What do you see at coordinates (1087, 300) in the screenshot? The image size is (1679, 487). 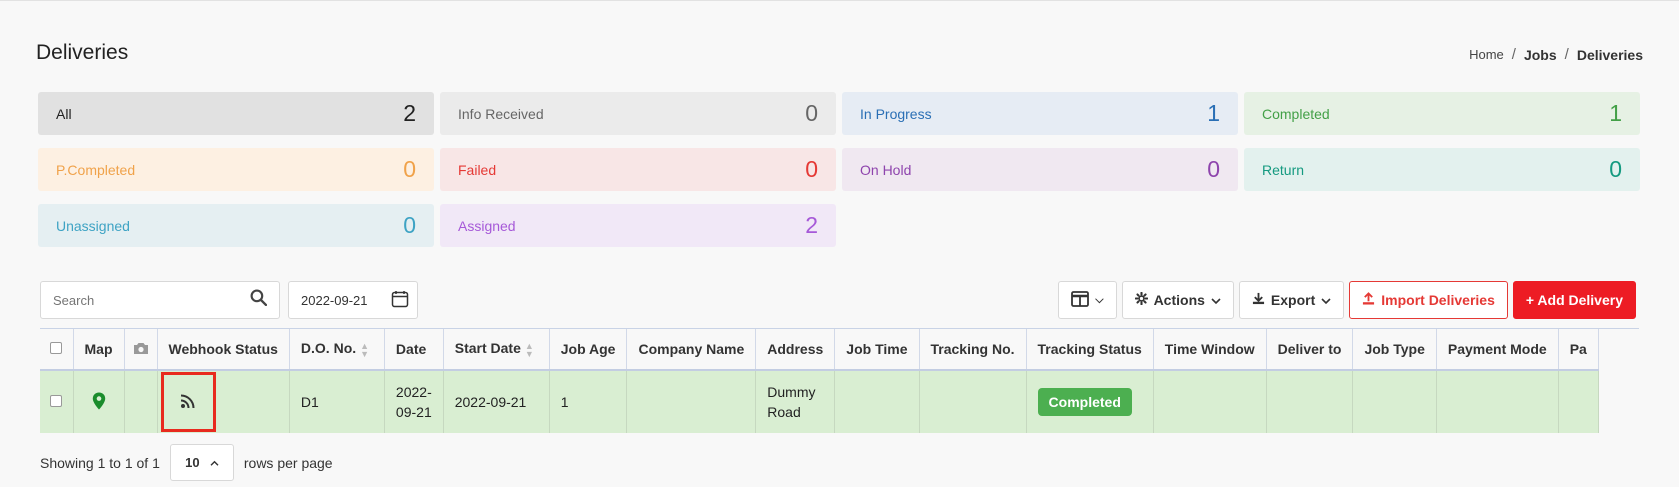 I see `columns-toggle-button: ⌵` at bounding box center [1087, 300].